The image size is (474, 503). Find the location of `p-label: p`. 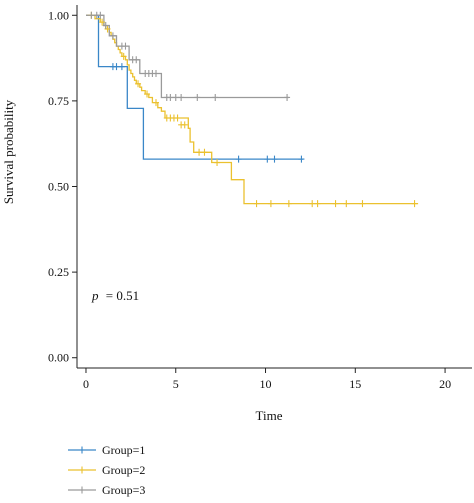

p-label: p is located at coordinates (95, 295).